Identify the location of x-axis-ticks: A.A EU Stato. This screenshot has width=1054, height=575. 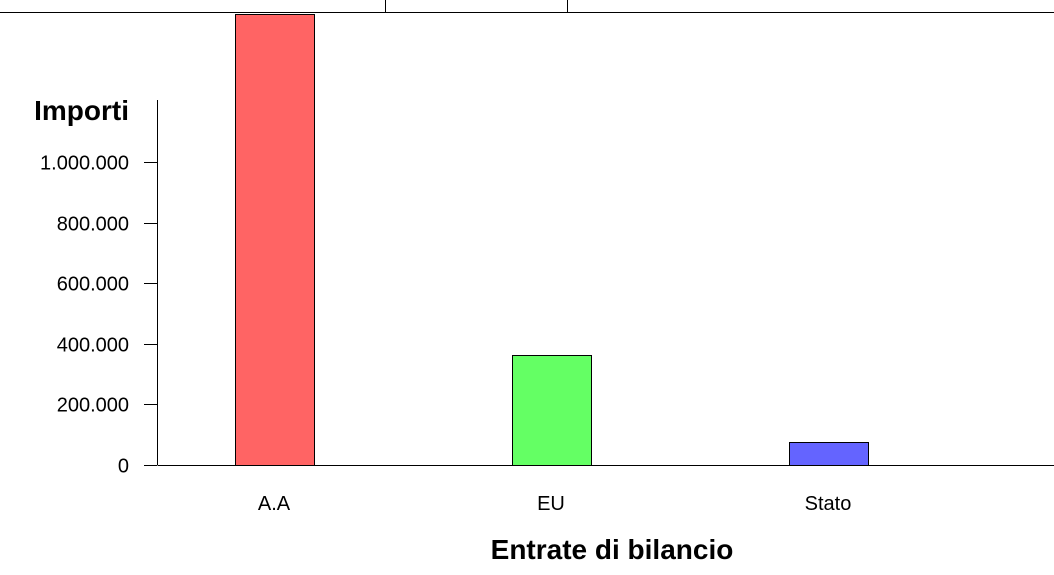
(554, 504).